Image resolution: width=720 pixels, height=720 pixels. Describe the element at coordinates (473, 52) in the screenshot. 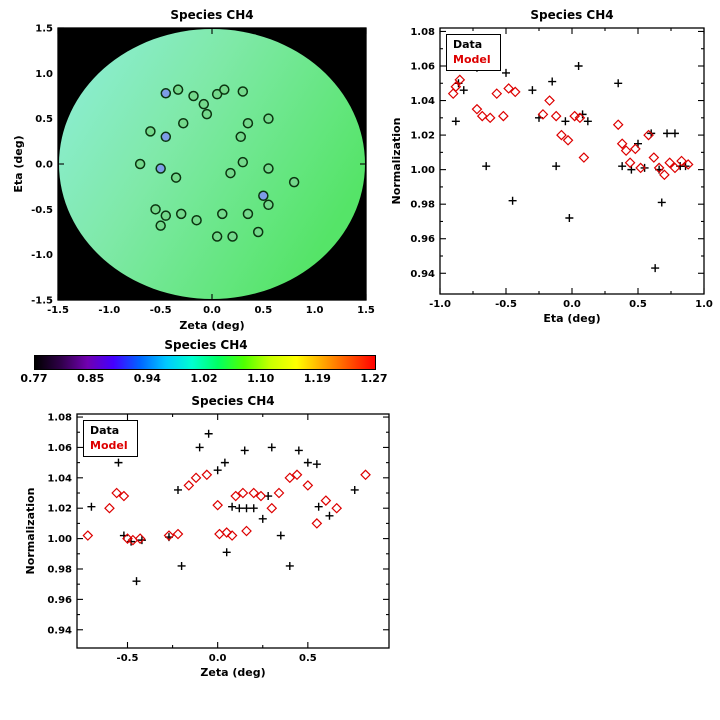

I see `legend: Data Model` at that location.